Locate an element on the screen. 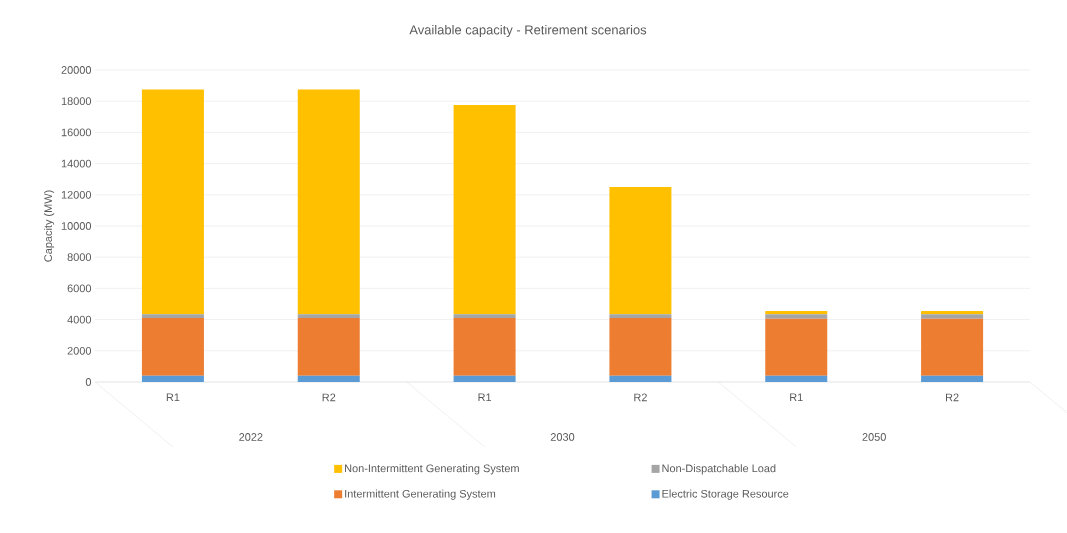 The width and height of the screenshot is (1067, 533). y-tick-label: 18000 is located at coordinates (76, 101).